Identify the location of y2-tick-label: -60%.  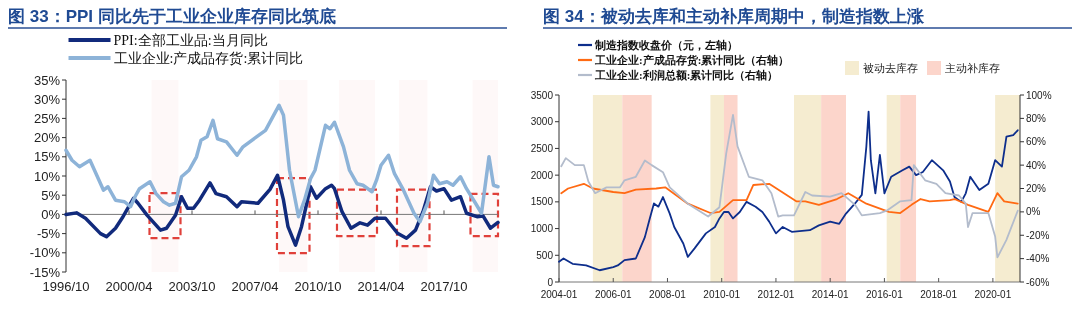
(1038, 282).